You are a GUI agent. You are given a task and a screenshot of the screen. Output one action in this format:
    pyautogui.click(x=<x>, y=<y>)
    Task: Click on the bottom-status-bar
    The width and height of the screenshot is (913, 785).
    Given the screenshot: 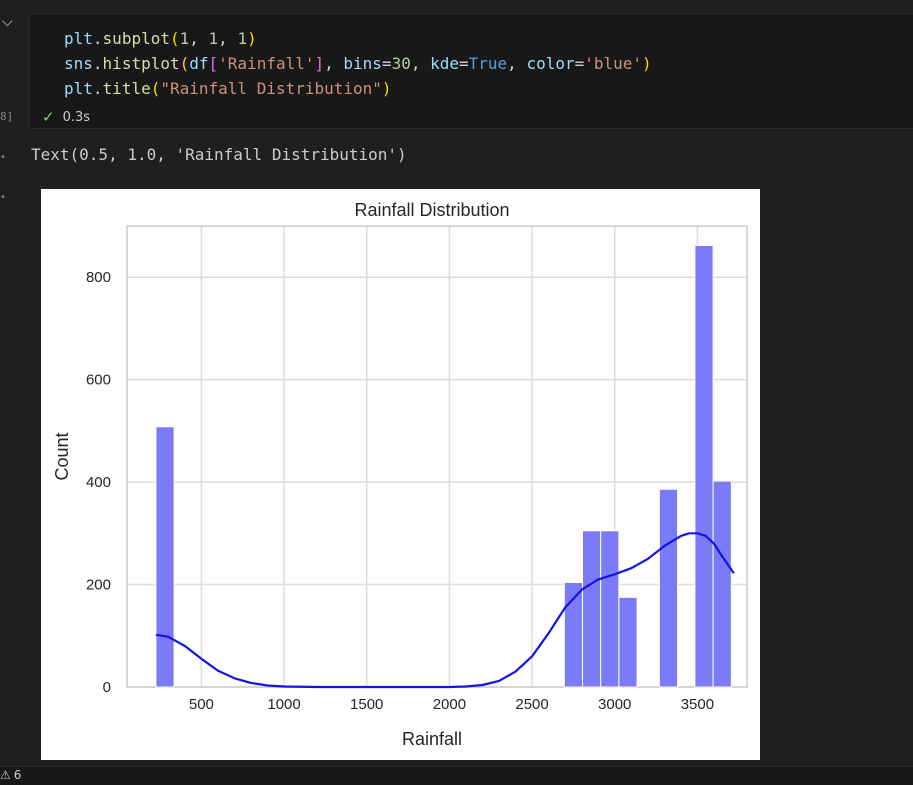 What is the action you would take?
    pyautogui.click(x=456, y=775)
    